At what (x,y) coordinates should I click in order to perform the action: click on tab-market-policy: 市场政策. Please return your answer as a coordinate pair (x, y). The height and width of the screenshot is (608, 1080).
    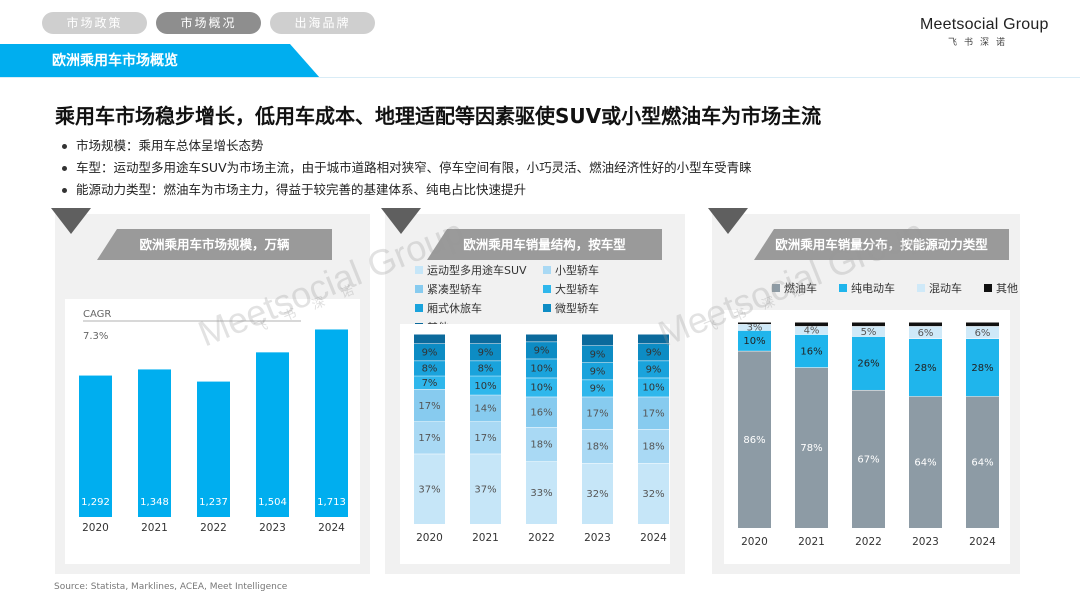
    Looking at the image, I should click on (94, 23).